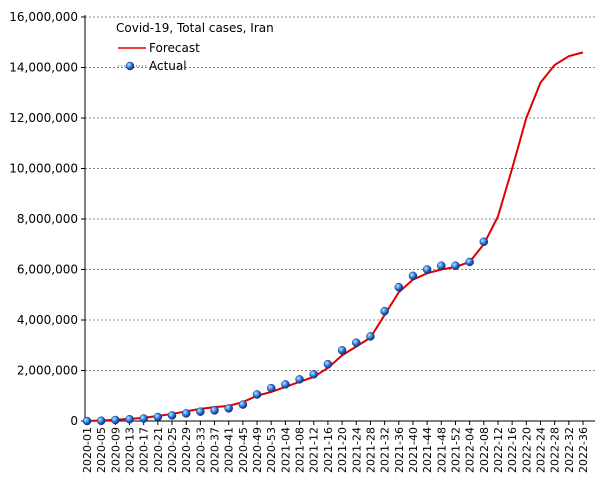 The width and height of the screenshot is (605, 480). I want to click on x-tick-label: 2021-16, so click(328, 450).